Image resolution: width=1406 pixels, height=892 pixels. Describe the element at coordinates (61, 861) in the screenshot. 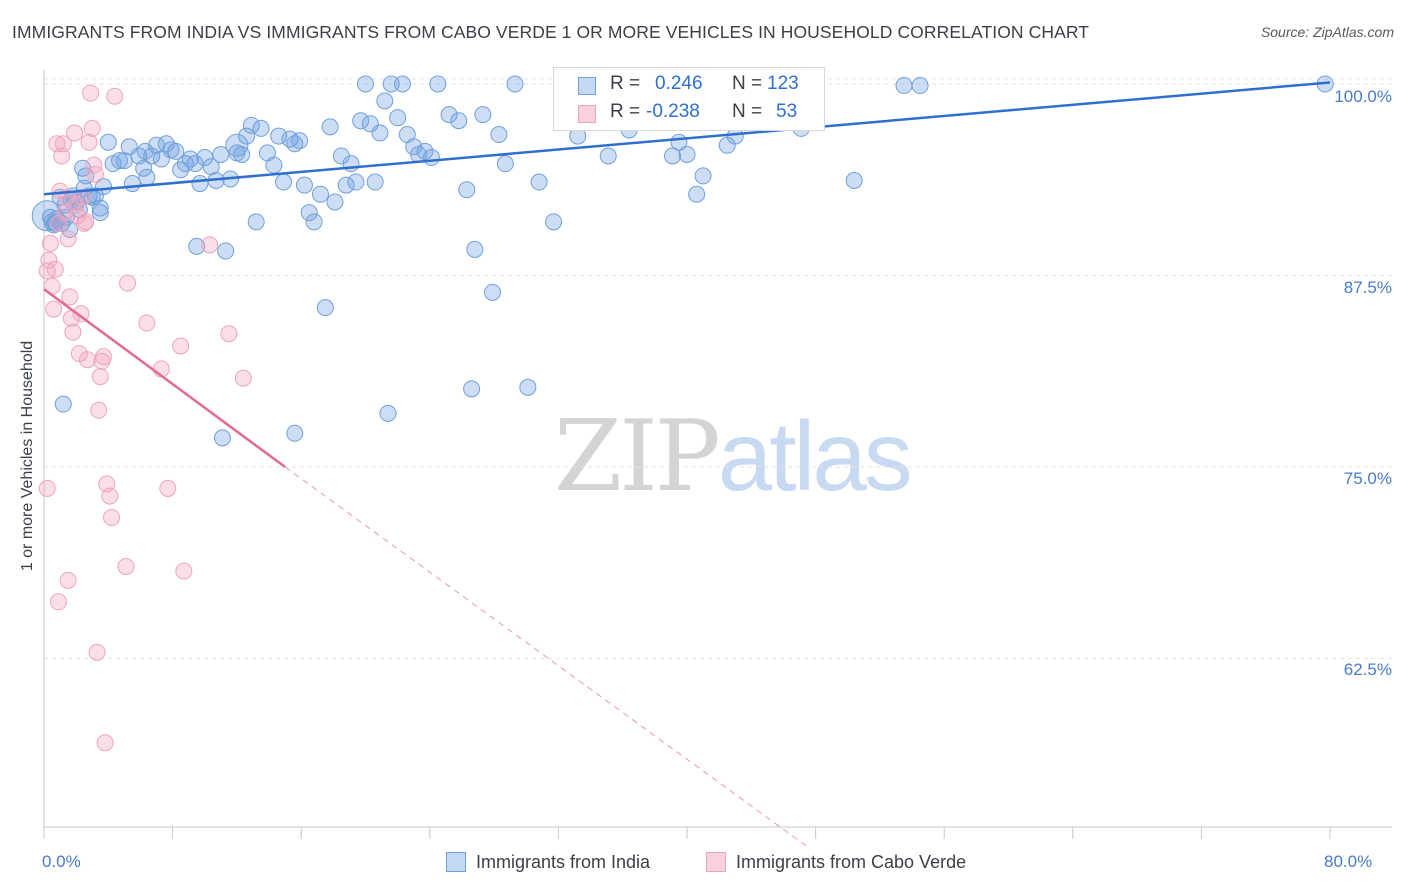

I see `x-tick-label-min: 0.0%` at that location.